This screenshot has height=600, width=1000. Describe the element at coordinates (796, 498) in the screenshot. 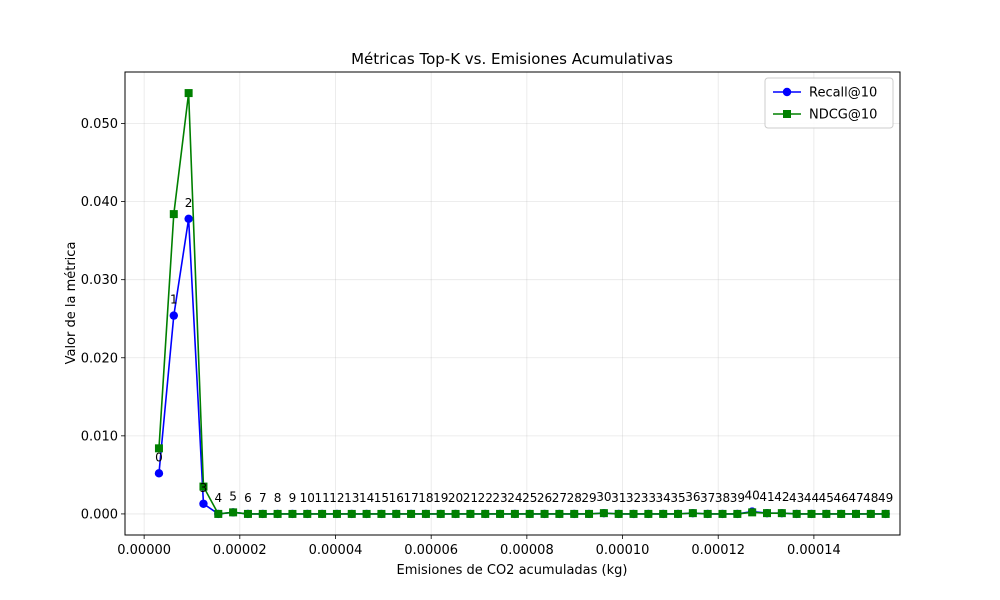

I see `point-label: 43` at that location.